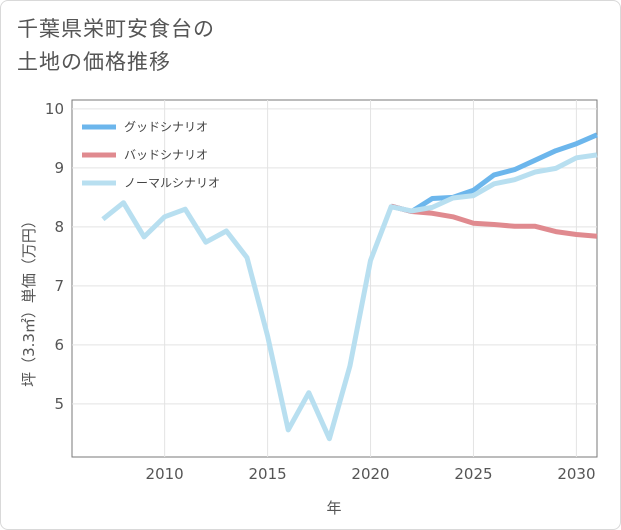  Describe the element at coordinates (267, 474) in the screenshot. I see `x-tick-label: 2015` at that location.